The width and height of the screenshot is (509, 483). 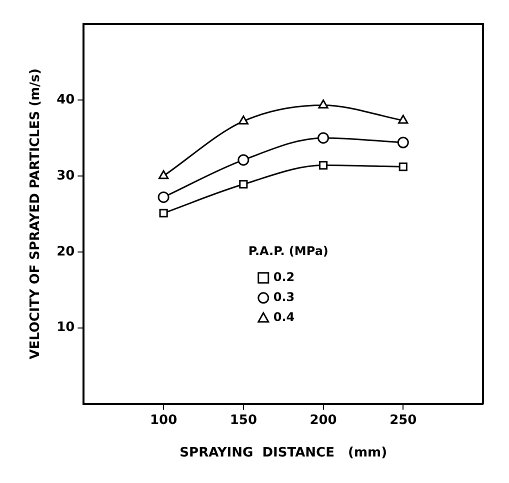 I want to click on x-tick-label: 150, so click(x=243, y=420).